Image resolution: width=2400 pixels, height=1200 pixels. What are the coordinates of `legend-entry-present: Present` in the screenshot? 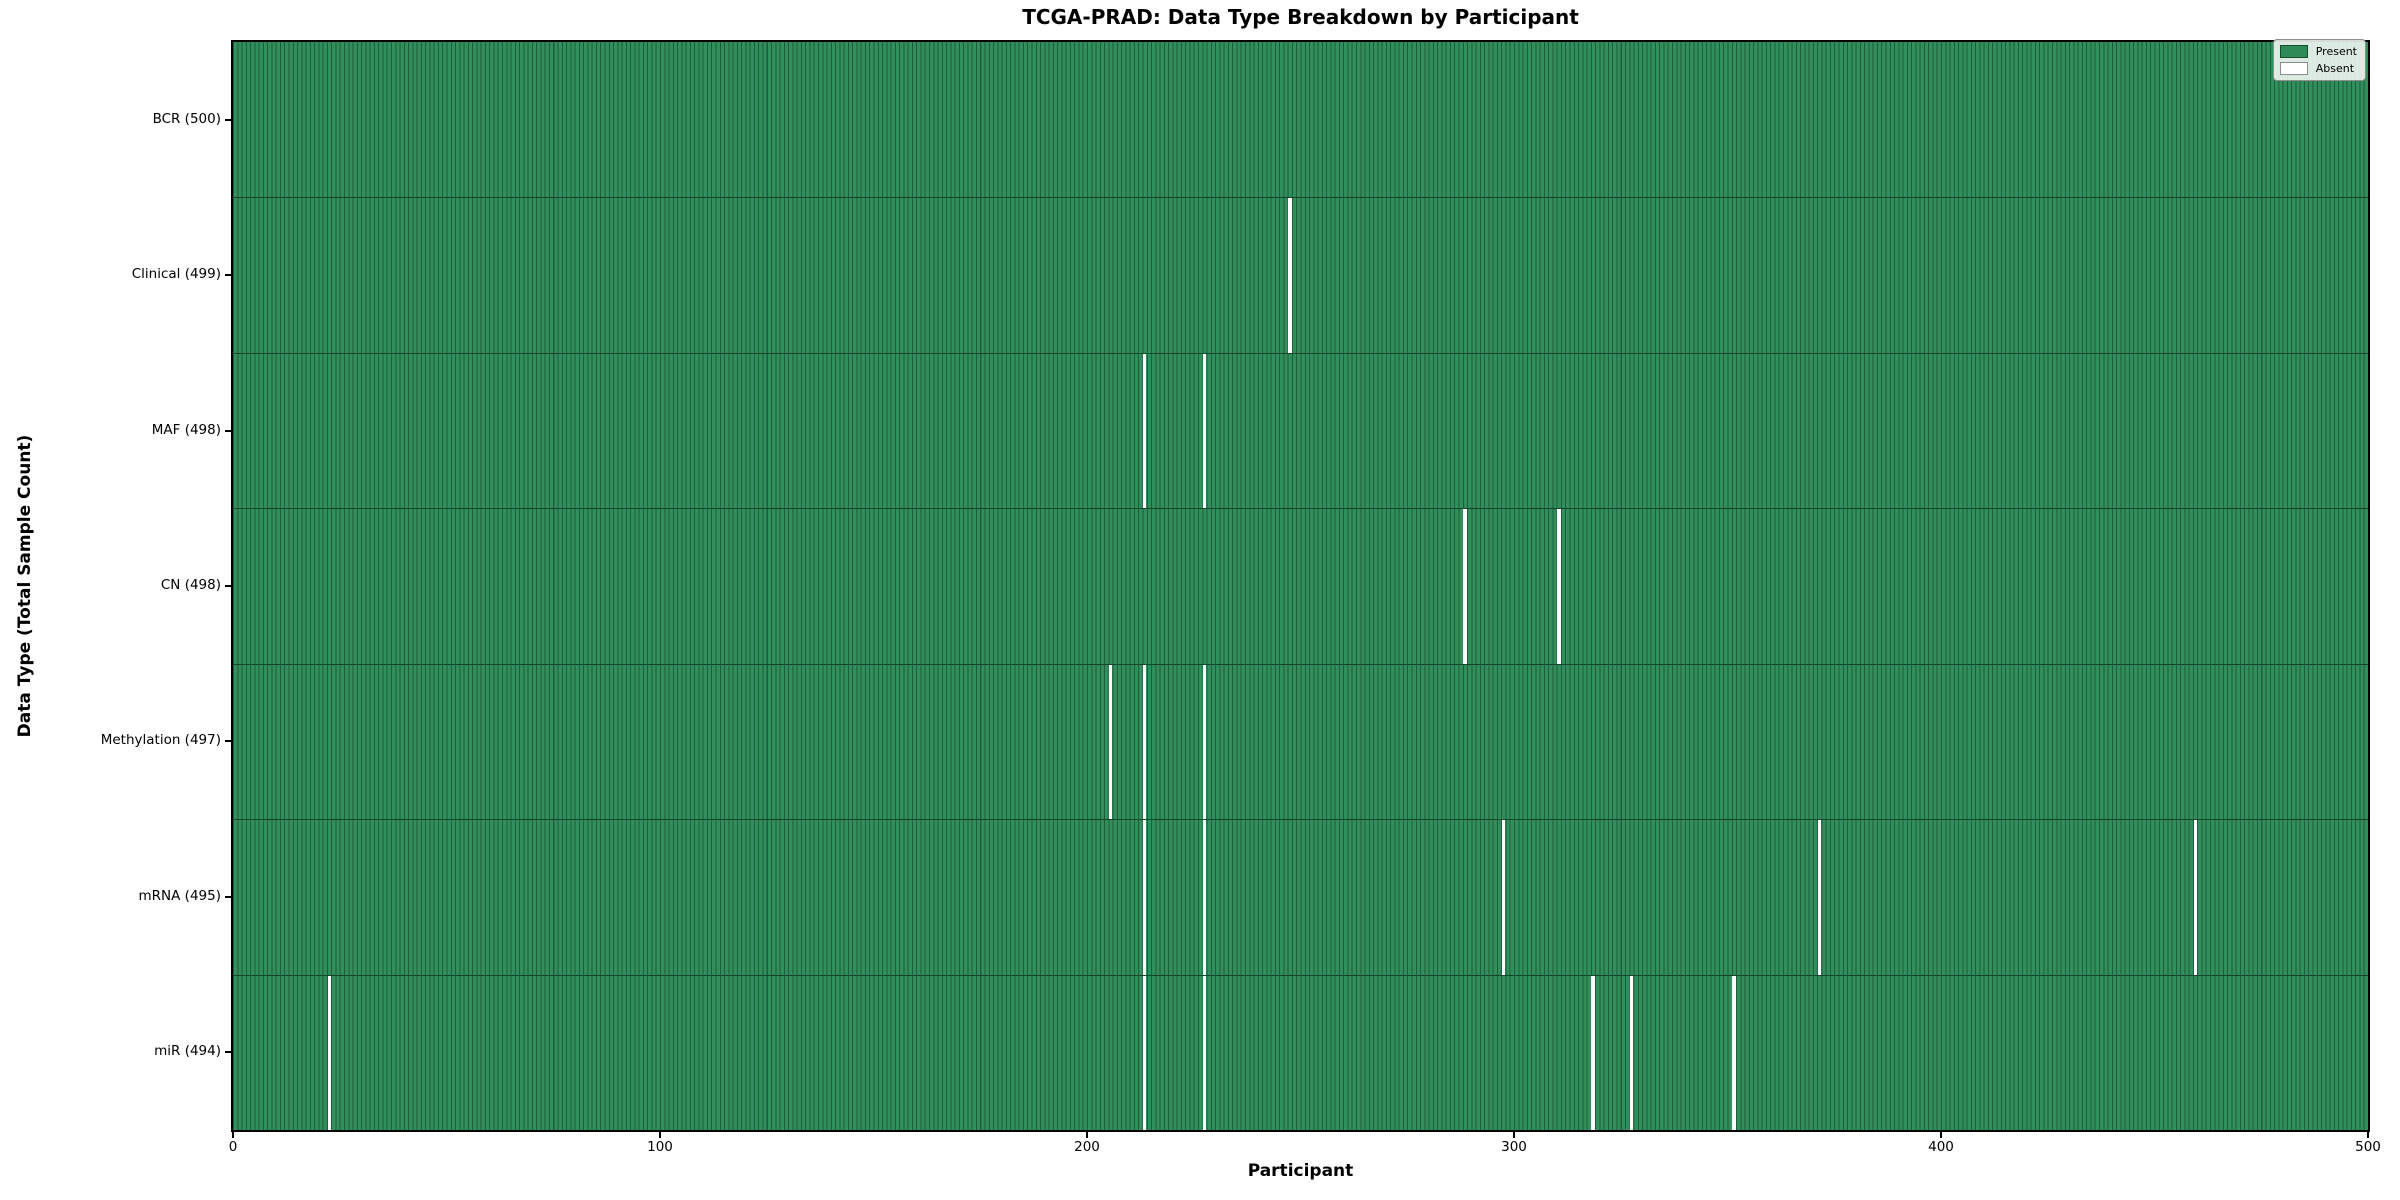 It's located at (2318, 51).